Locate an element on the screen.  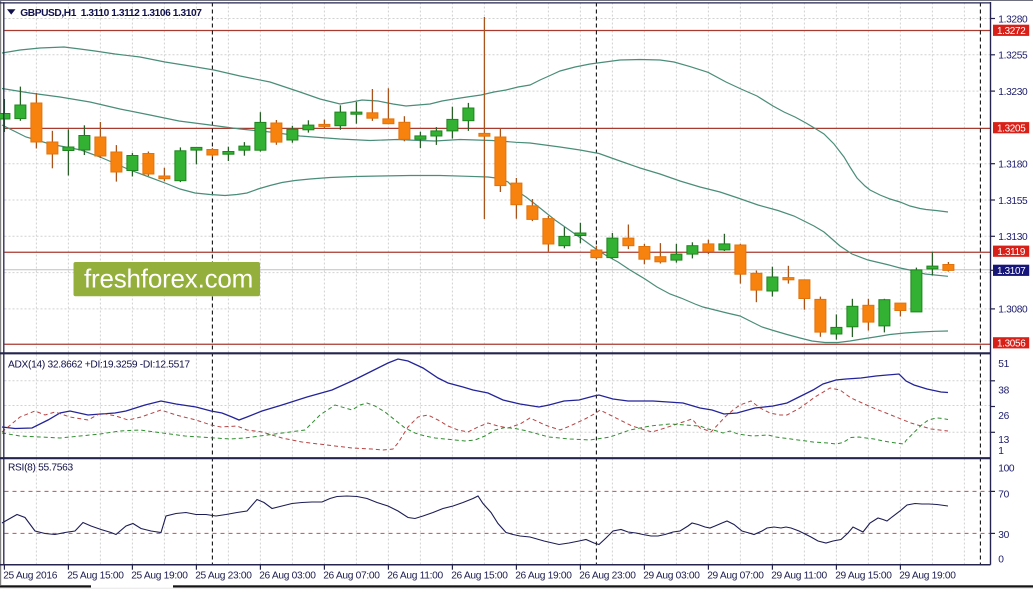
svg-text: 38 is located at coordinates (1003, 391).